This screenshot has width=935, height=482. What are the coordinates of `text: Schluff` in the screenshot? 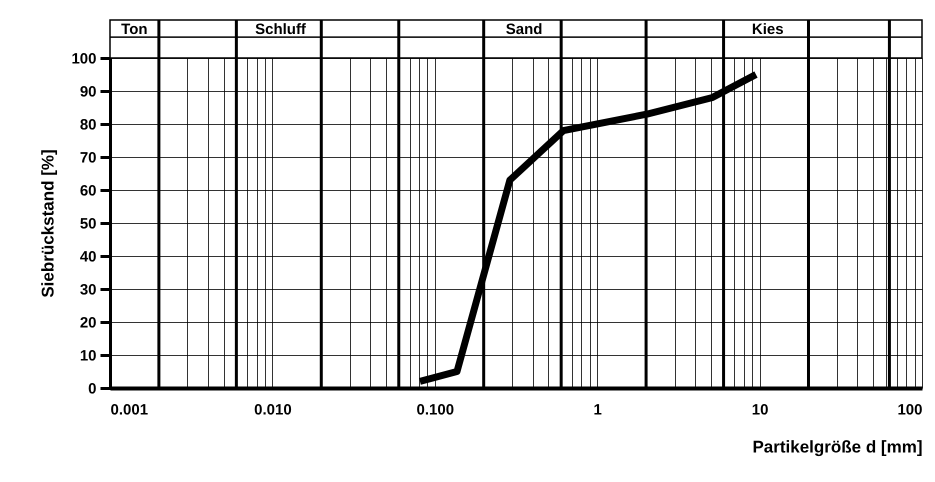 It's located at (281, 29).